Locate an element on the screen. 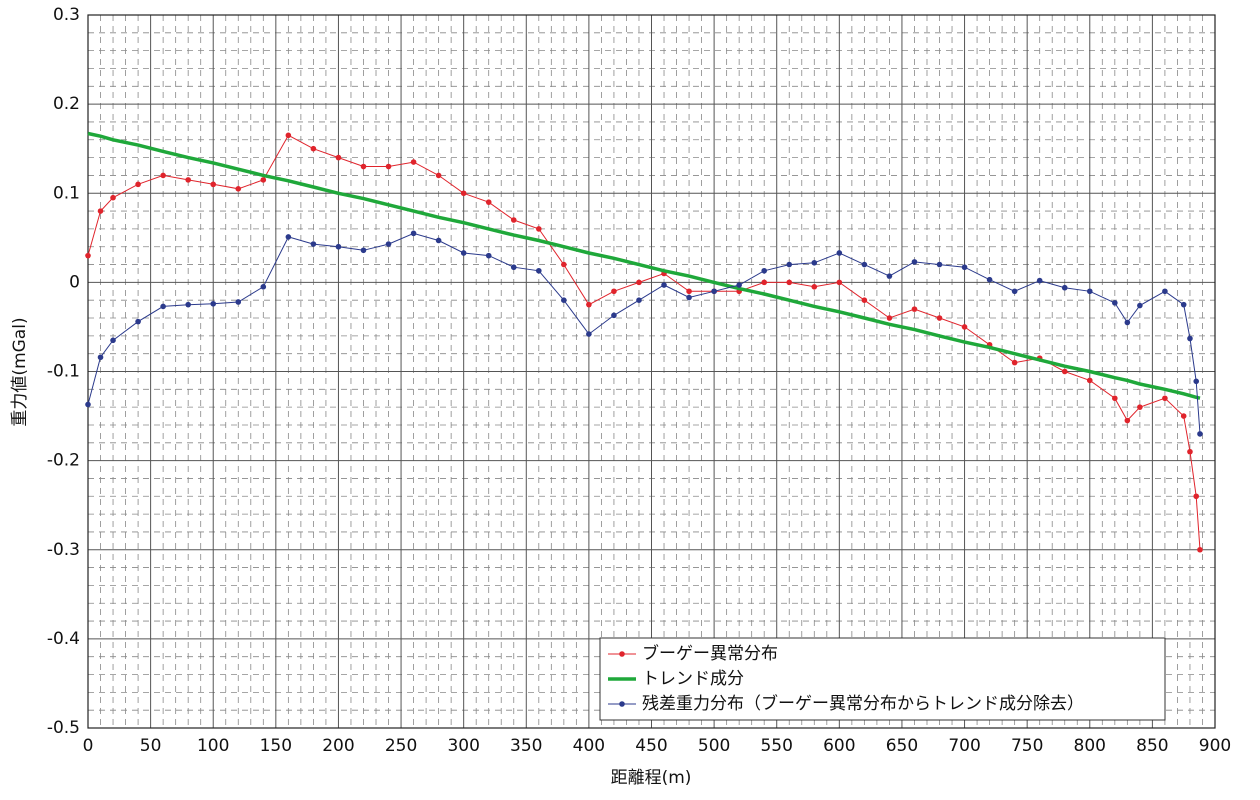 The height and width of the screenshot is (800, 1260). x-tick-label: 700 is located at coordinates (964, 746).